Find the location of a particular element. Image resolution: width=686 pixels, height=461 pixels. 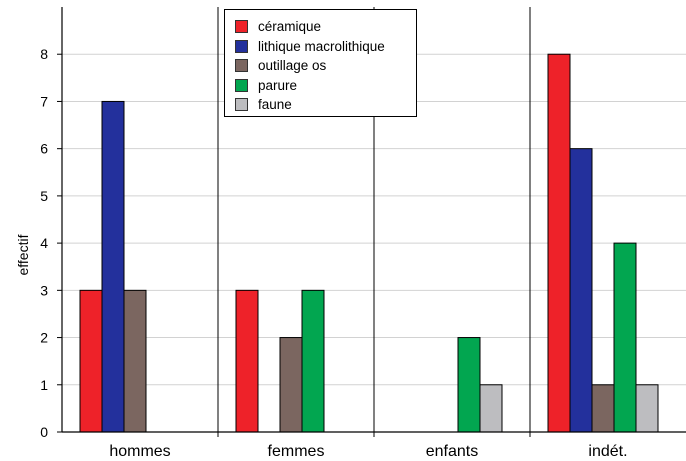

bar-faune-enfants is located at coordinates (491, 408).